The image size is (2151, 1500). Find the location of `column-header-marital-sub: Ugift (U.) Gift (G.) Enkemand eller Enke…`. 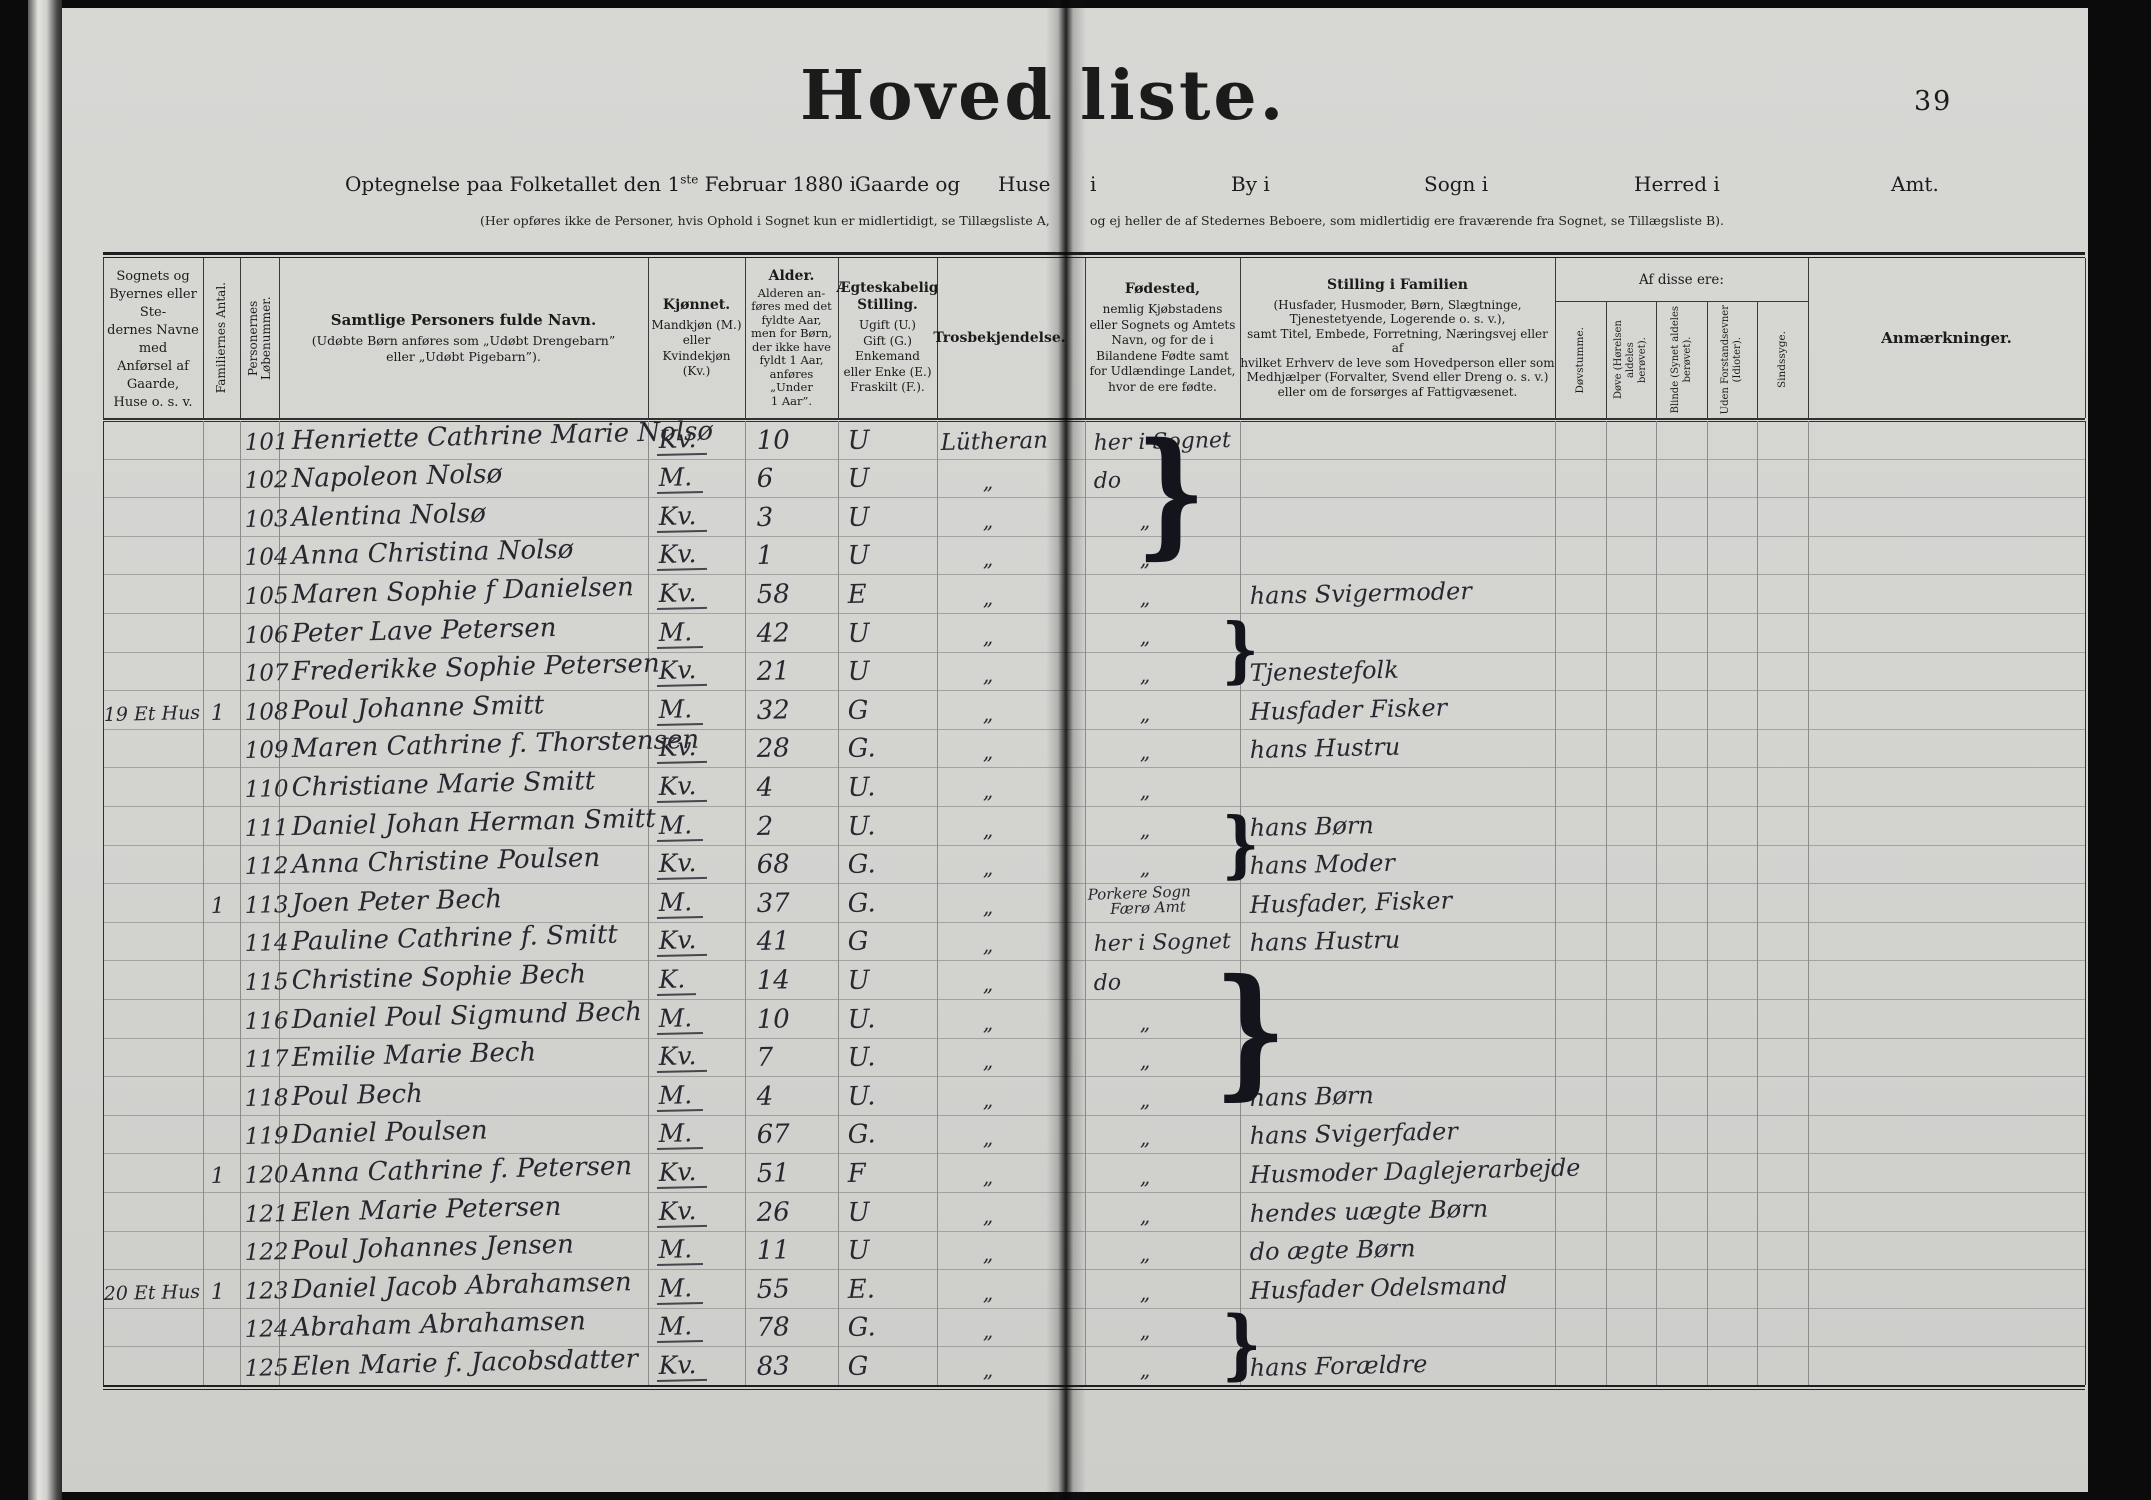

column-header-marital-sub: Ugift (U.) Gift (G.) Enkemand eller Enke… is located at coordinates (887, 356).